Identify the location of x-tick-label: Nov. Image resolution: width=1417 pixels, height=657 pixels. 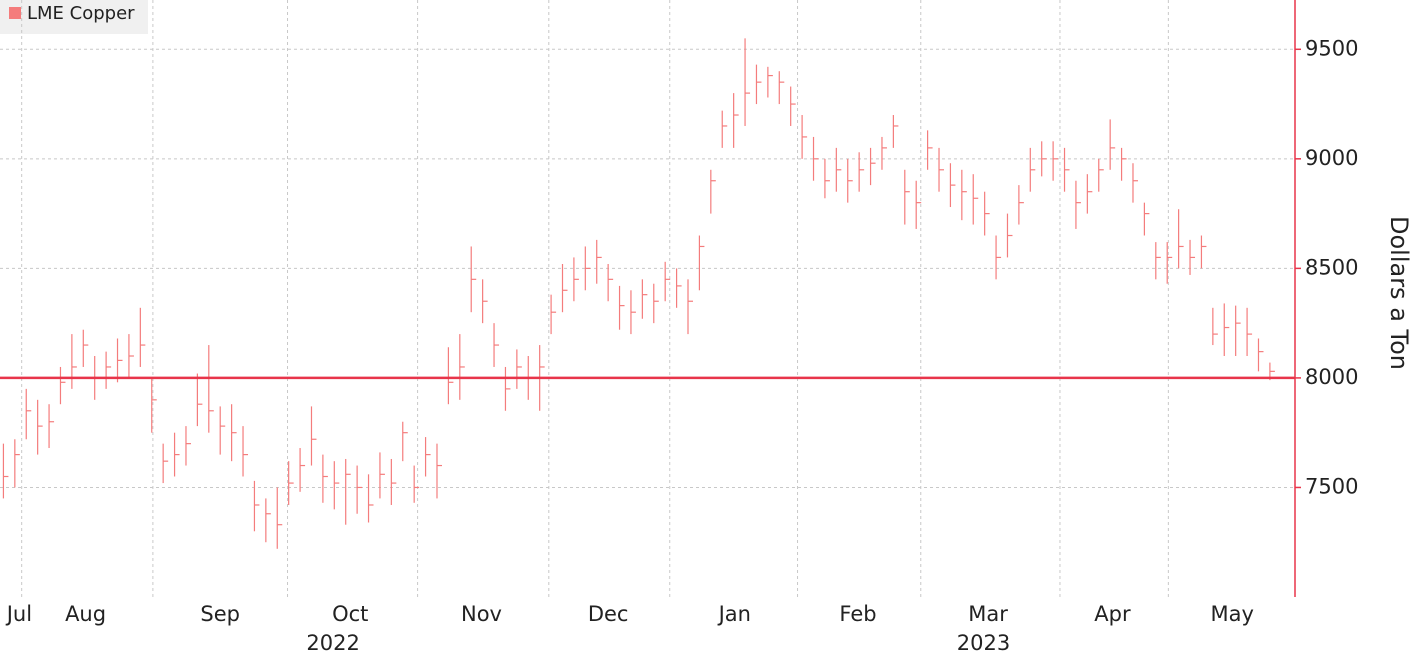
(481, 614).